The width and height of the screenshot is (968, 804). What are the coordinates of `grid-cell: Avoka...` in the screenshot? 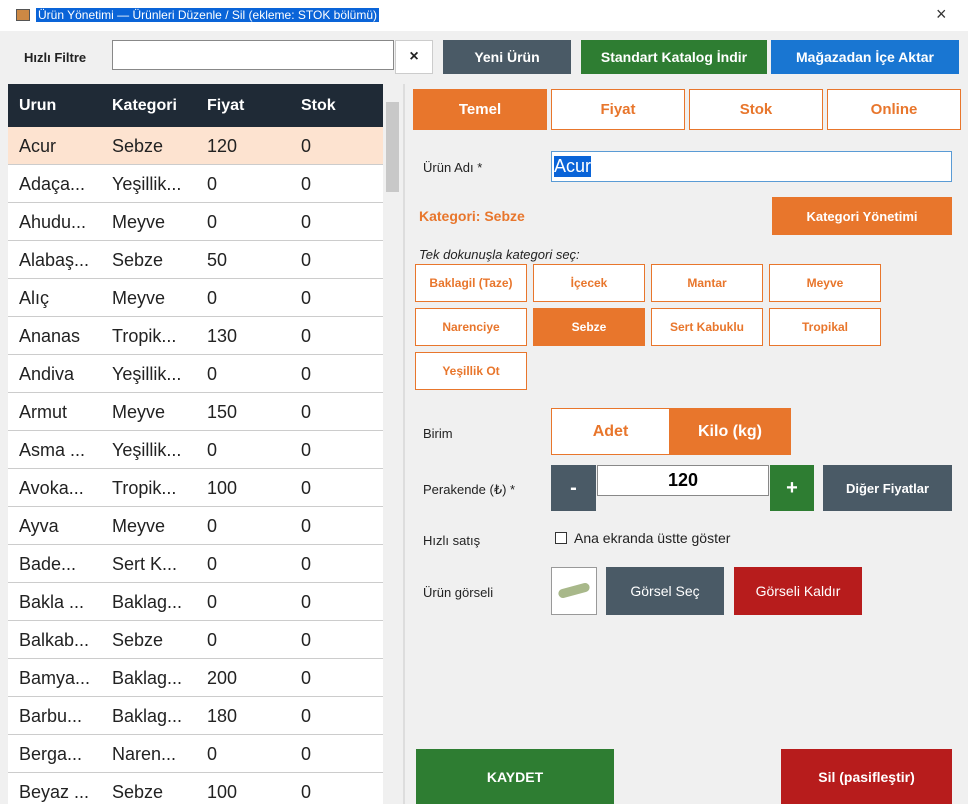 It's located at (51, 488).